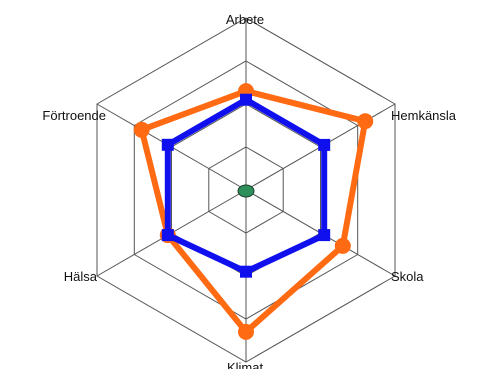 This screenshot has height=369, width=486. What do you see at coordinates (424, 115) in the screenshot?
I see `axis-label-hemkansla: Hemkänsla` at bounding box center [424, 115].